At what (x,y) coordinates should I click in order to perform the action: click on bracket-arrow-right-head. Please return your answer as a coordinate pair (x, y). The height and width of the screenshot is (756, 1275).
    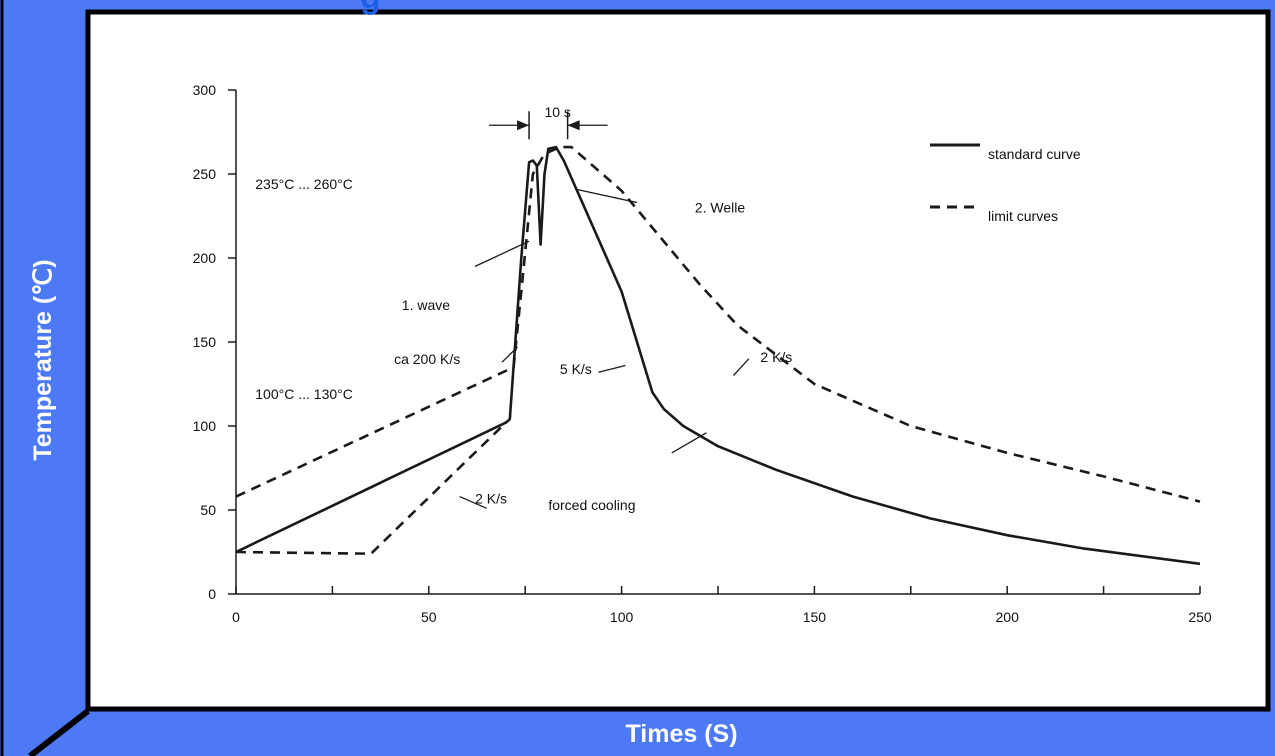
    Looking at the image, I should click on (573, 125).